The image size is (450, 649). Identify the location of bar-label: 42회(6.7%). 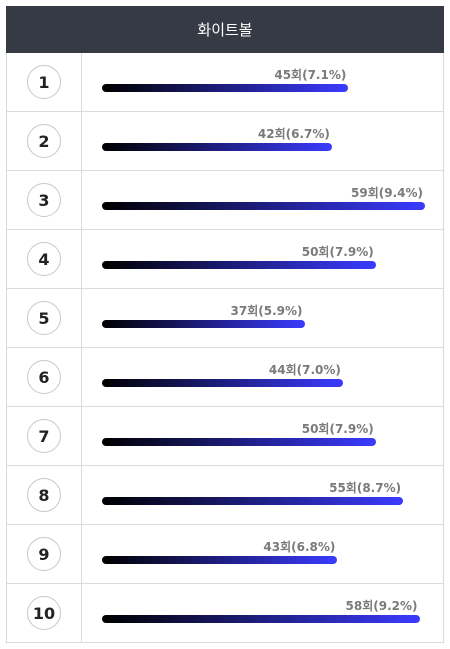
(293, 134).